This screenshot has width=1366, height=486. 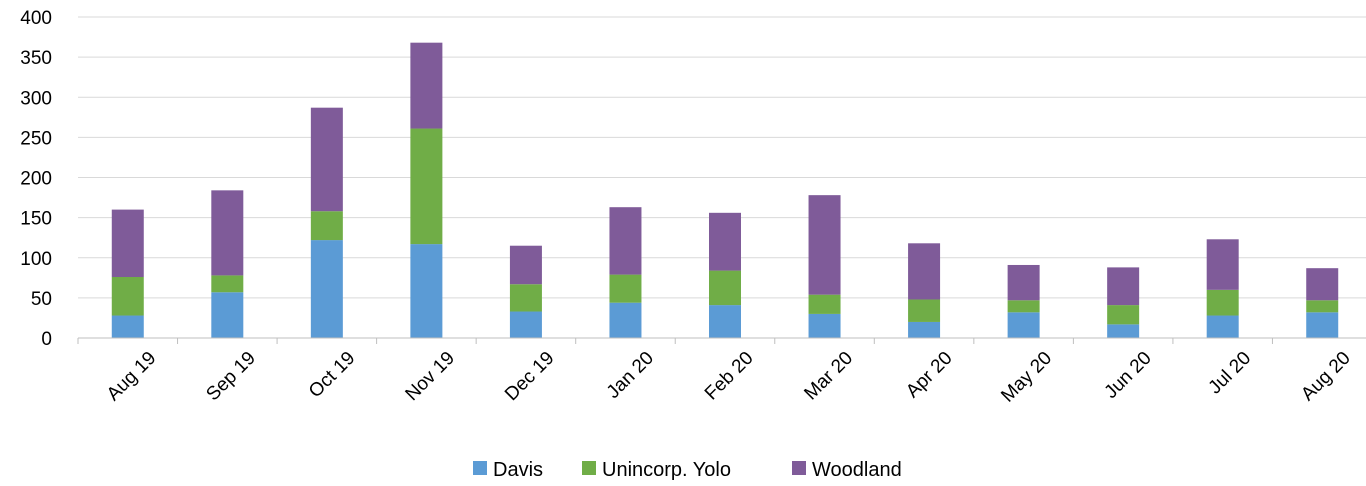 What do you see at coordinates (1026, 377) in the screenshot?
I see `x-tick-label: May 20` at bounding box center [1026, 377].